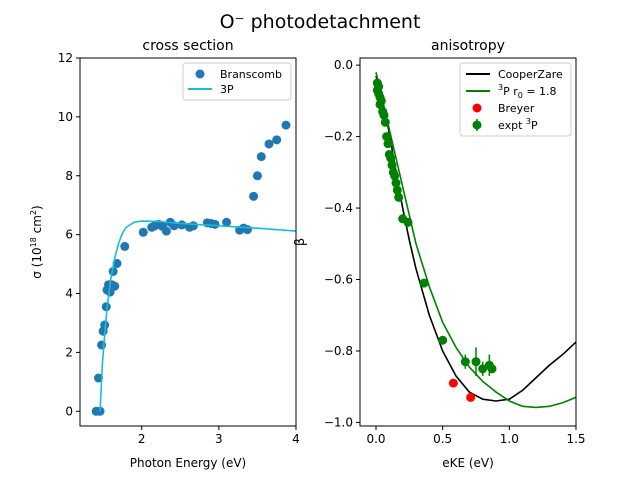 Image resolution: width=640 pixels, height=480 pixels. What do you see at coordinates (375, 439) in the screenshot?
I see `anisotropy-x-tick-label: 0.0` at bounding box center [375, 439].